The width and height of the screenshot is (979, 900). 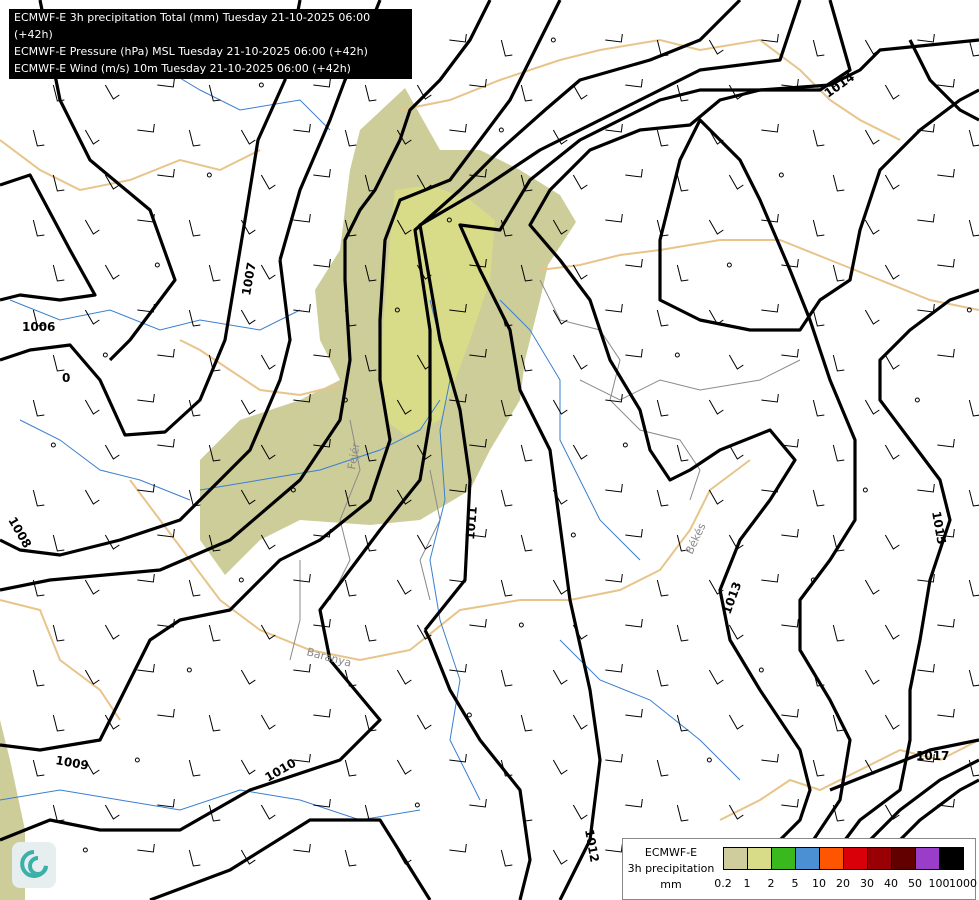 What do you see at coordinates (891, 883) in the screenshot?
I see `legend-tick-label: 40` at bounding box center [891, 883].